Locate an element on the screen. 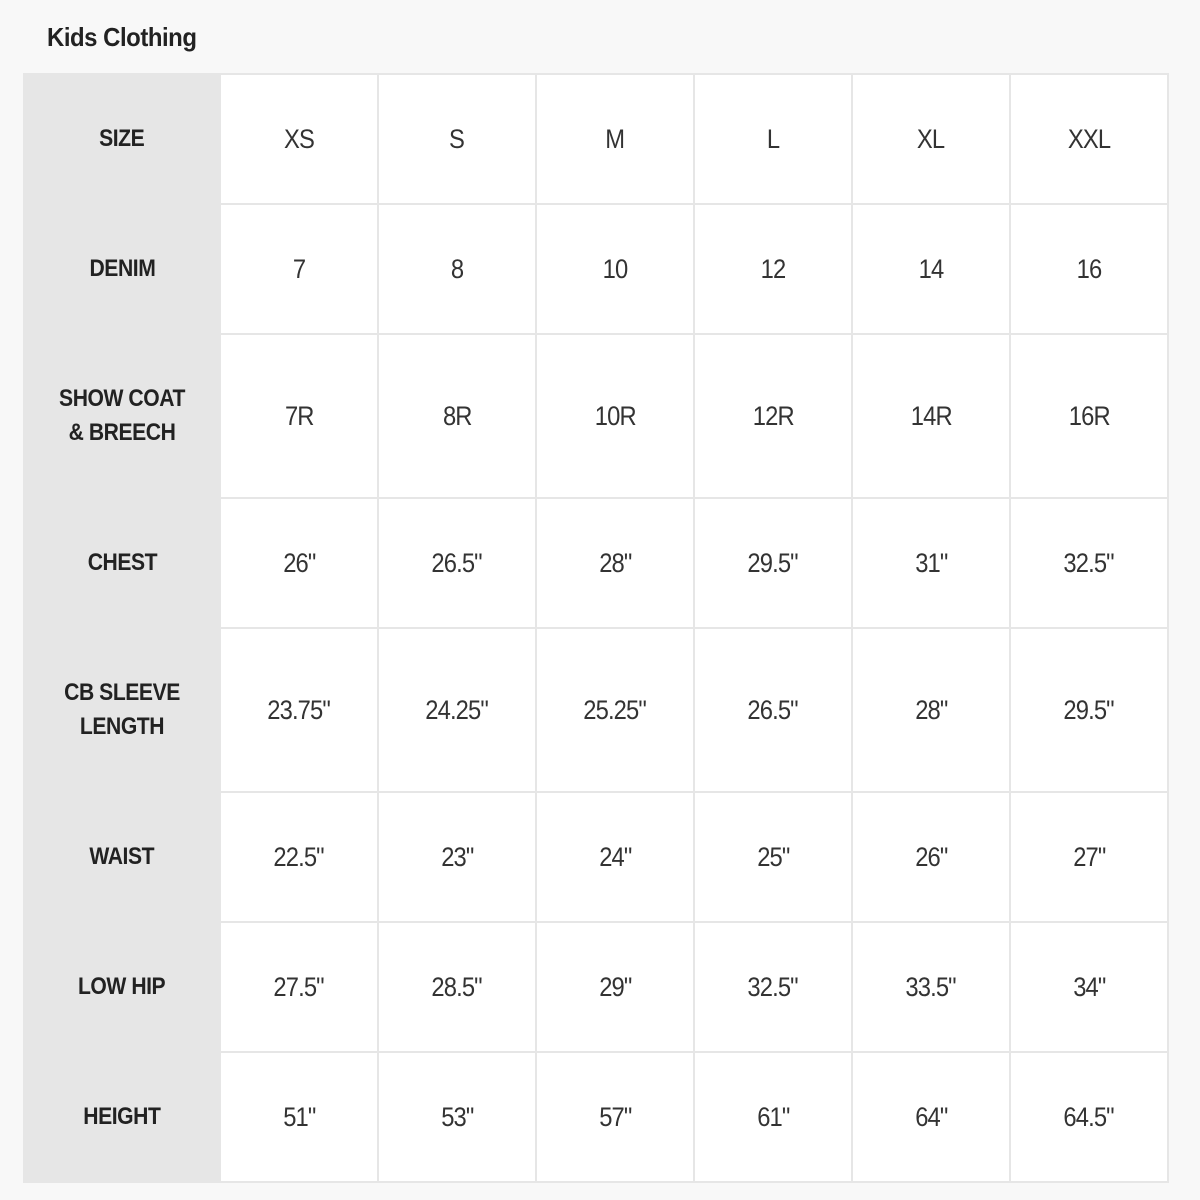 This screenshot has height=1200, width=1200. table-cell: 12R is located at coordinates (773, 416).